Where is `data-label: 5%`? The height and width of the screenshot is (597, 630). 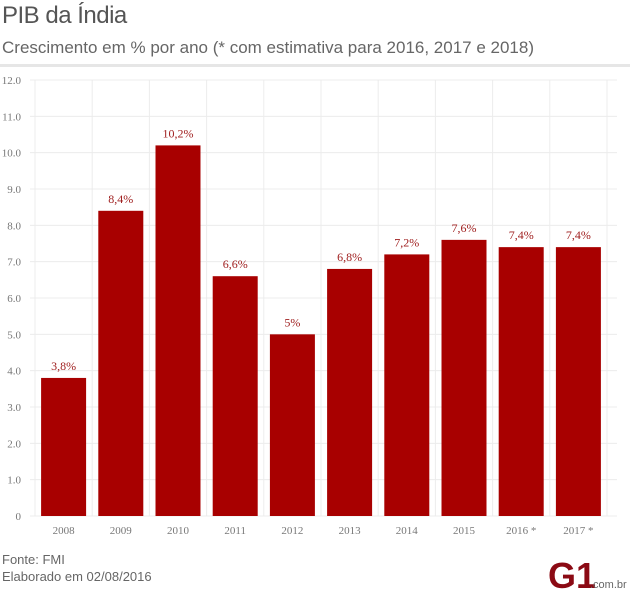
data-label: 5% is located at coordinates (292, 322).